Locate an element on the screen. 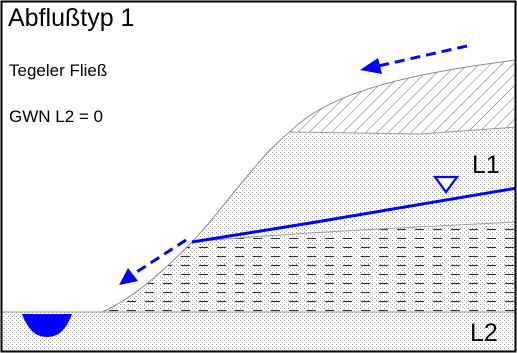 This screenshot has width=517, height=353. layer-l2-label: L2 is located at coordinates (484, 333).